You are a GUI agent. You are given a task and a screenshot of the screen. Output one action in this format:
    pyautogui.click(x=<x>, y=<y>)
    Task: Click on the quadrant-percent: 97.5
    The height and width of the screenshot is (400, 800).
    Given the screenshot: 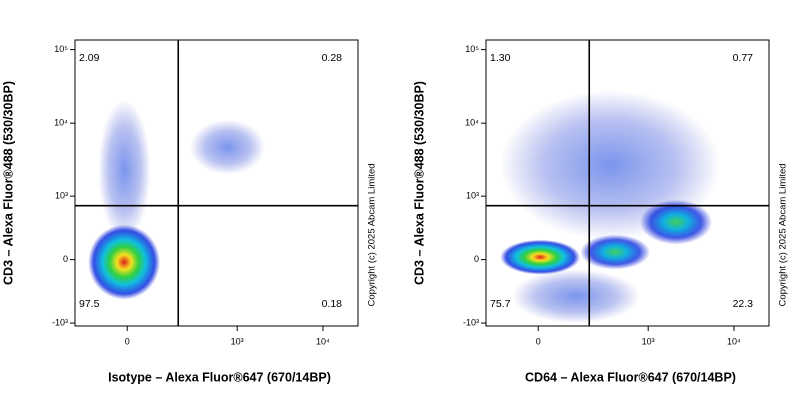 What is the action you would take?
    pyautogui.click(x=89, y=304)
    